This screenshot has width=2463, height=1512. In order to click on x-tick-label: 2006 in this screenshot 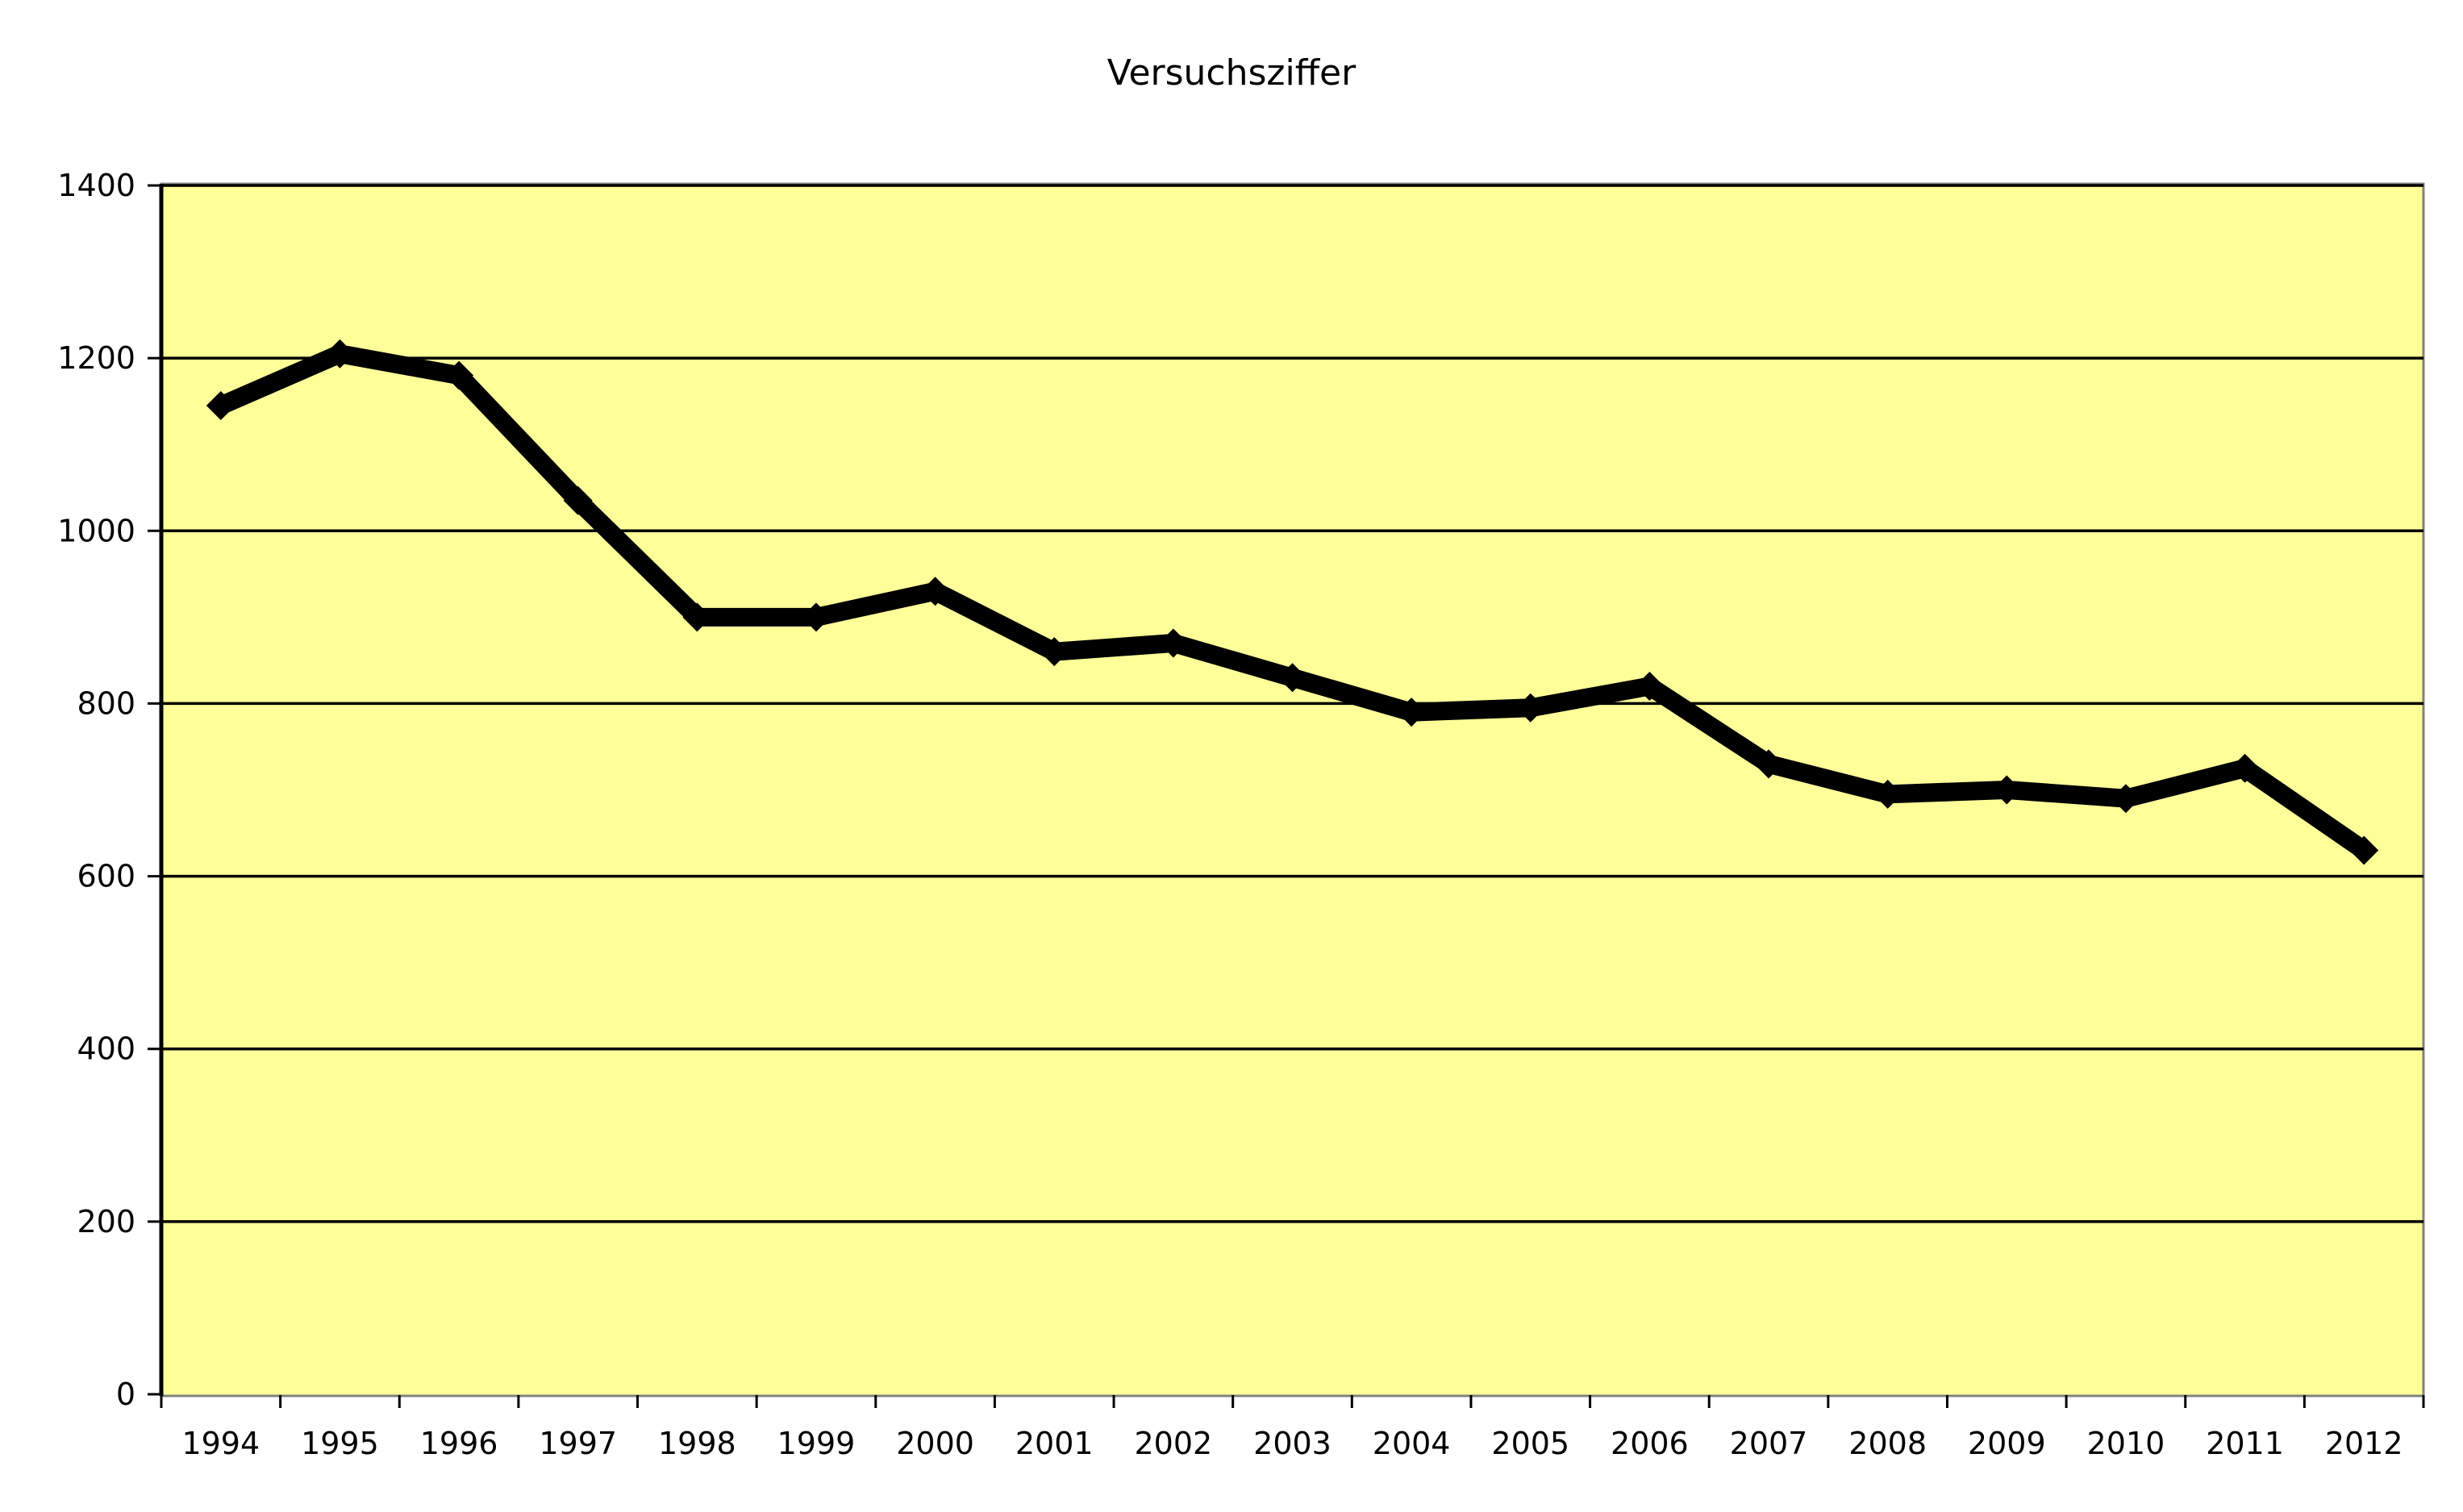, I will do `click(1650, 1443)`.